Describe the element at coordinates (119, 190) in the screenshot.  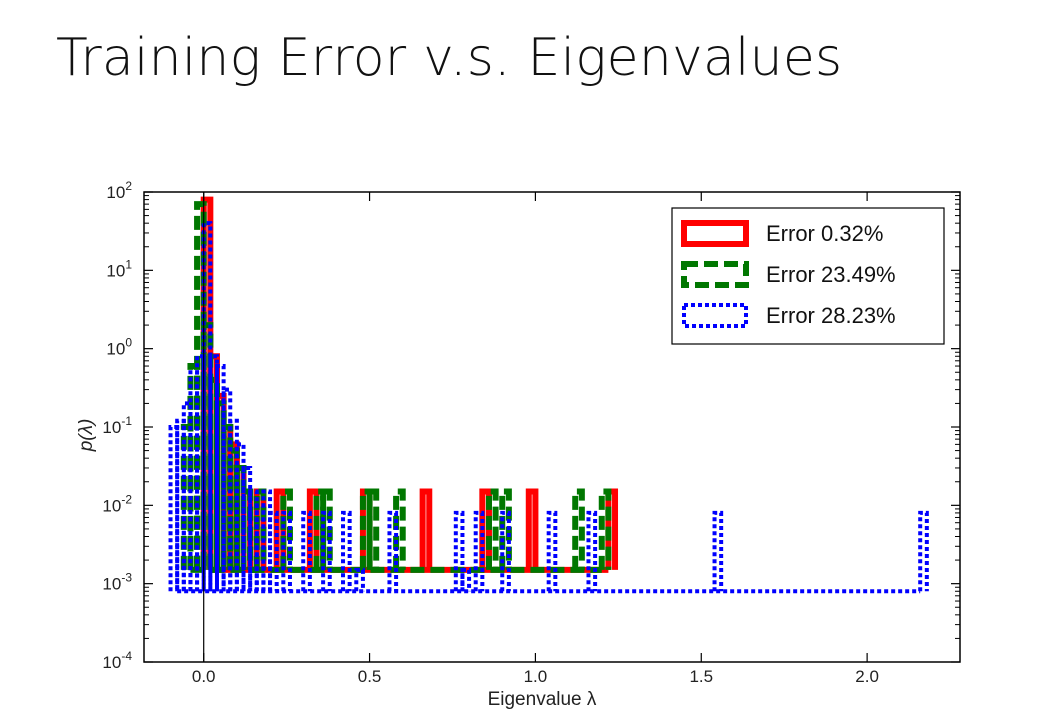
I see `y-tick-label: 10²` at that location.